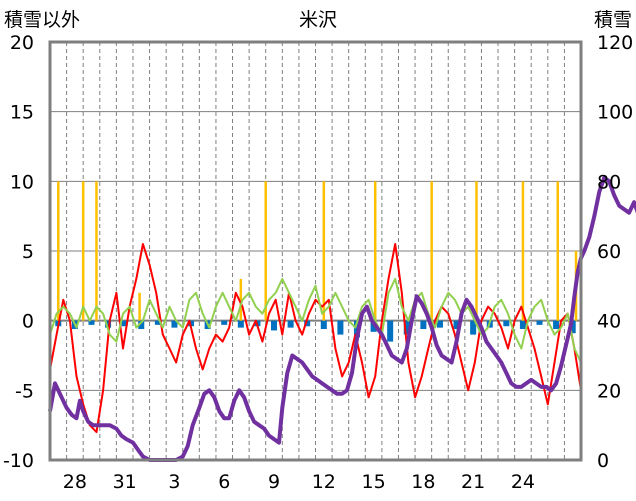 The width and height of the screenshot is (636, 501). What do you see at coordinates (28, 322) in the screenshot?
I see `left-tick-label: 0` at bounding box center [28, 322].